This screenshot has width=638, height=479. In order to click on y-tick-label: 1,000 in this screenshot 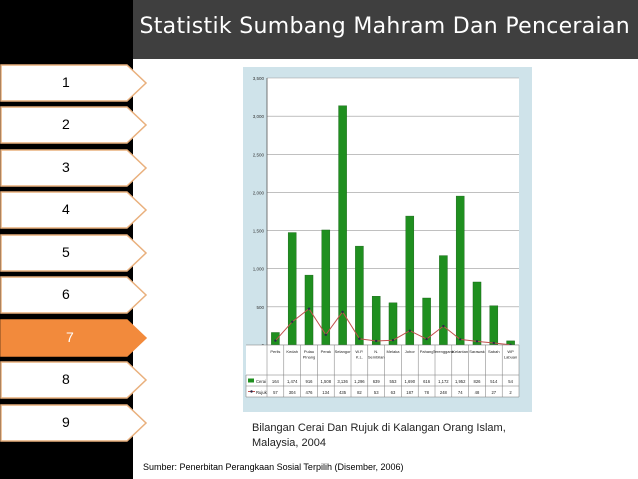, I will do `click(259, 269)`.